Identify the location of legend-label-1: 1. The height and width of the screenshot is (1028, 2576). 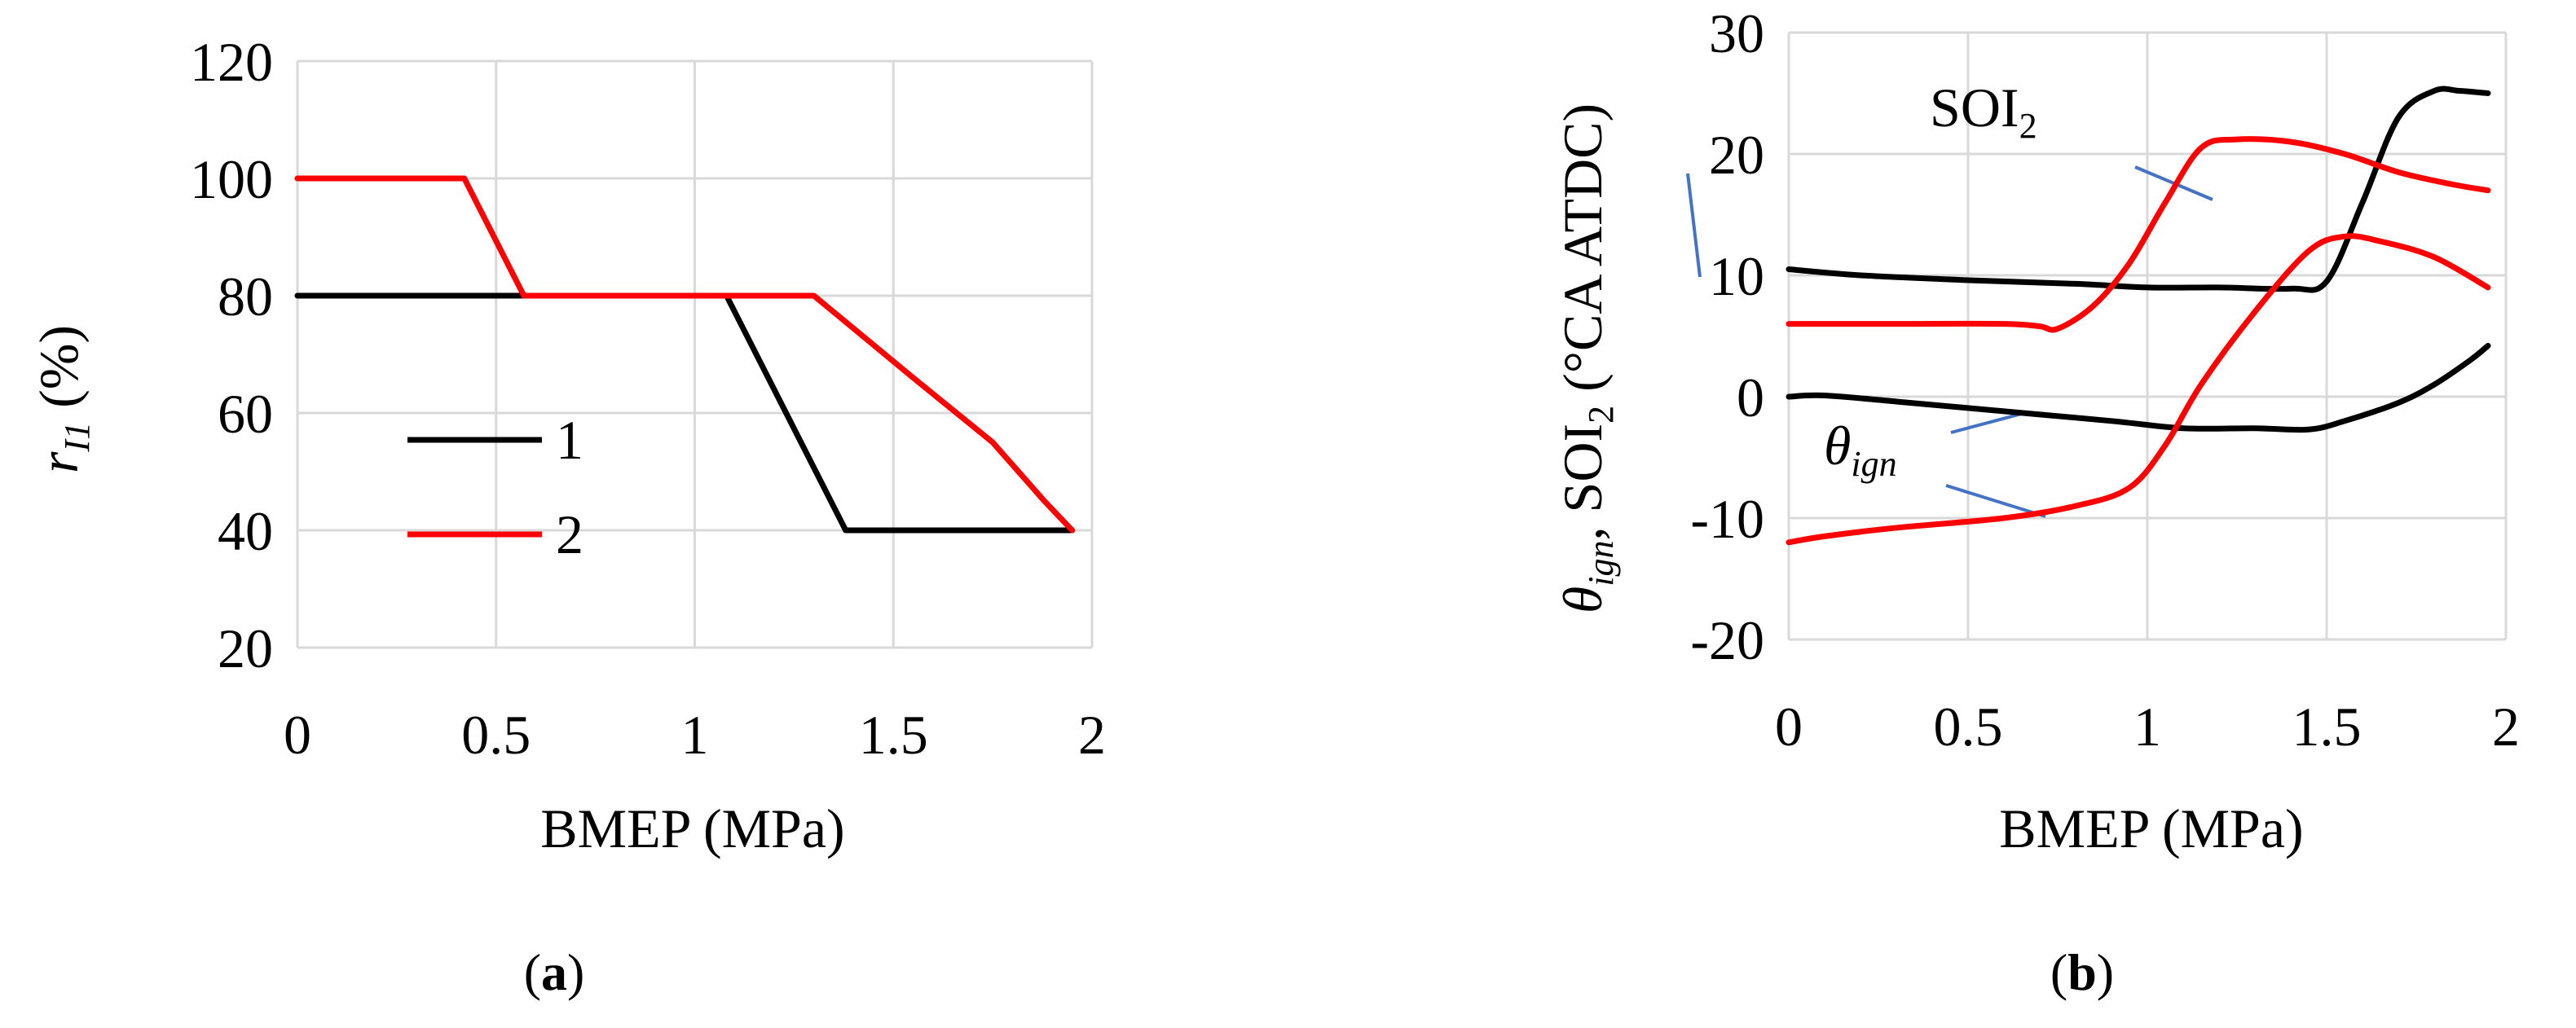
(569, 440).